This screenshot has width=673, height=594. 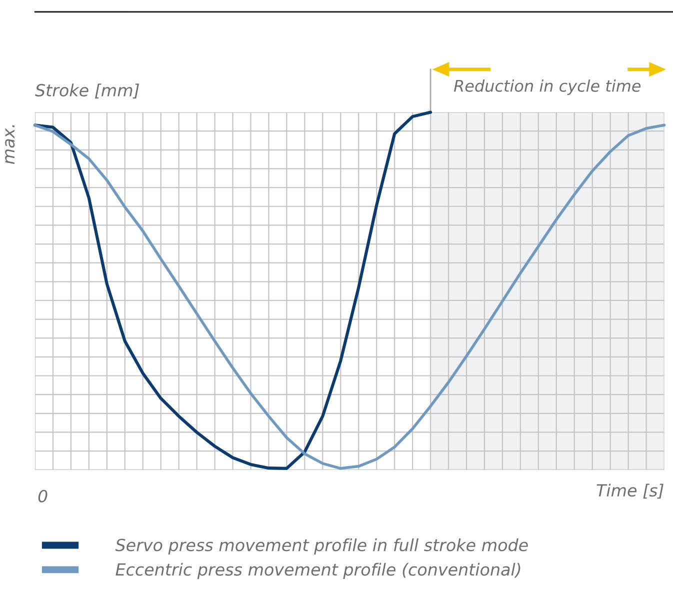 I want to click on legend-label: Servo press movement profile in full stroke mode, so click(x=321, y=546).